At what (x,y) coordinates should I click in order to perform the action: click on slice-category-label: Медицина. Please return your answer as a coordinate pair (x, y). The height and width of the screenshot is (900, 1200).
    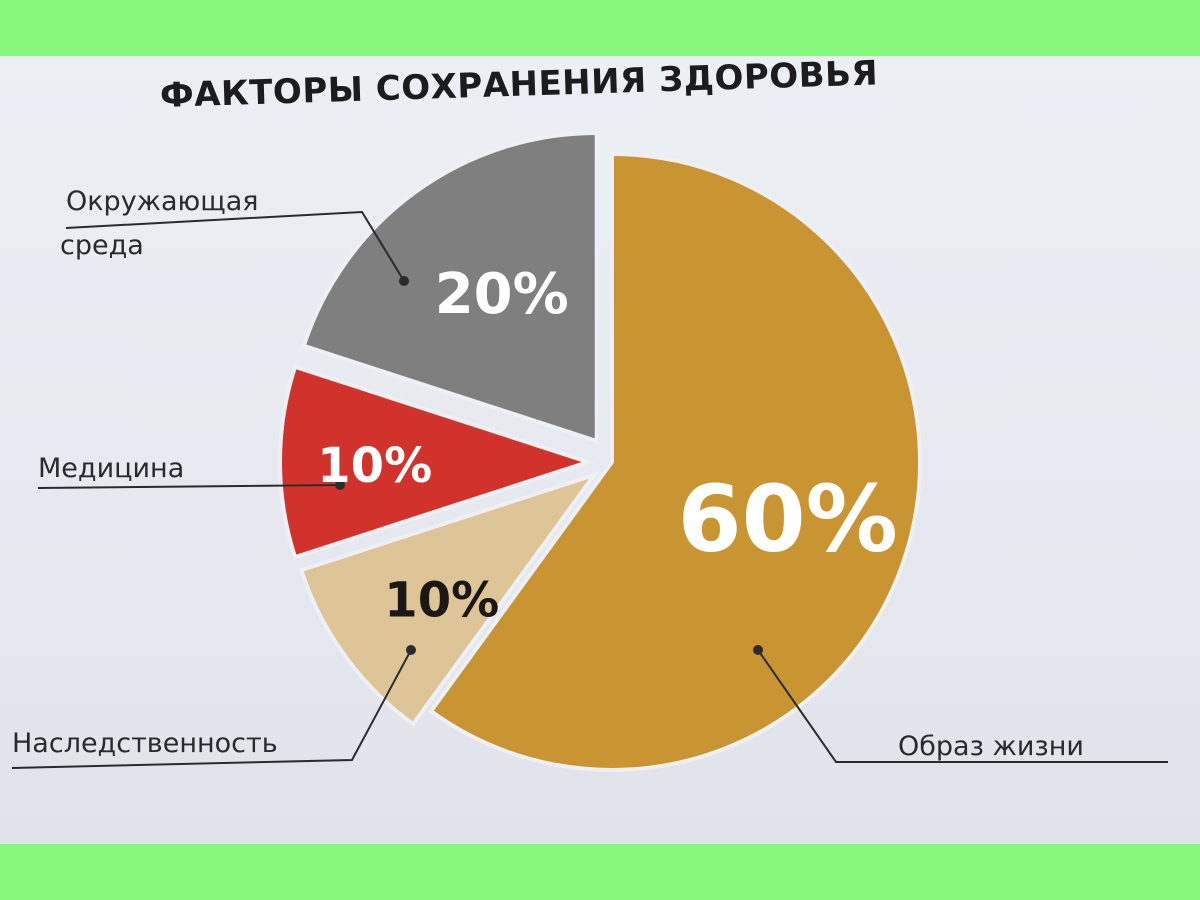
    Looking at the image, I should click on (111, 468).